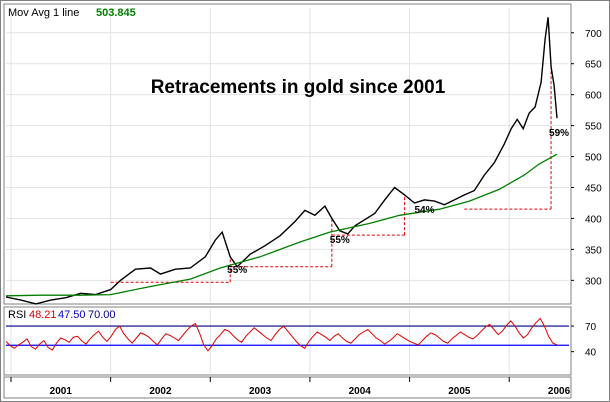 This screenshot has height=402, width=610. Describe the element at coordinates (102, 315) in the screenshot. I see `rsi-value-3: 70.00` at that location.